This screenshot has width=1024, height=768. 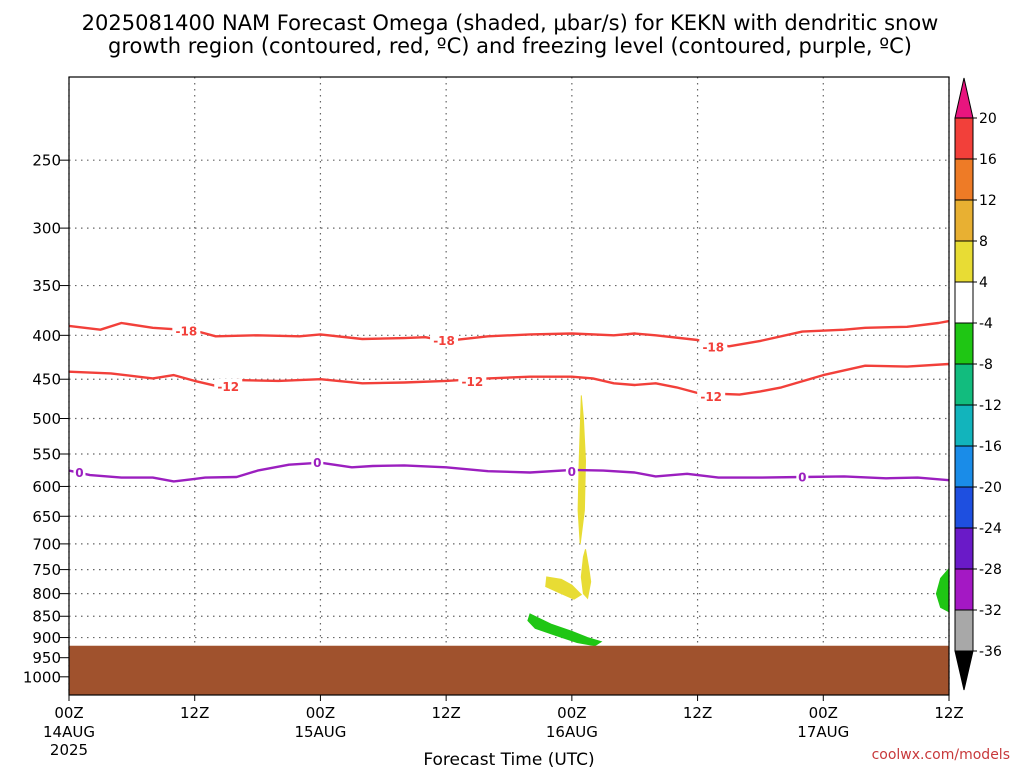 I want to click on x-tick-label-2: 00Z, so click(x=320, y=713).